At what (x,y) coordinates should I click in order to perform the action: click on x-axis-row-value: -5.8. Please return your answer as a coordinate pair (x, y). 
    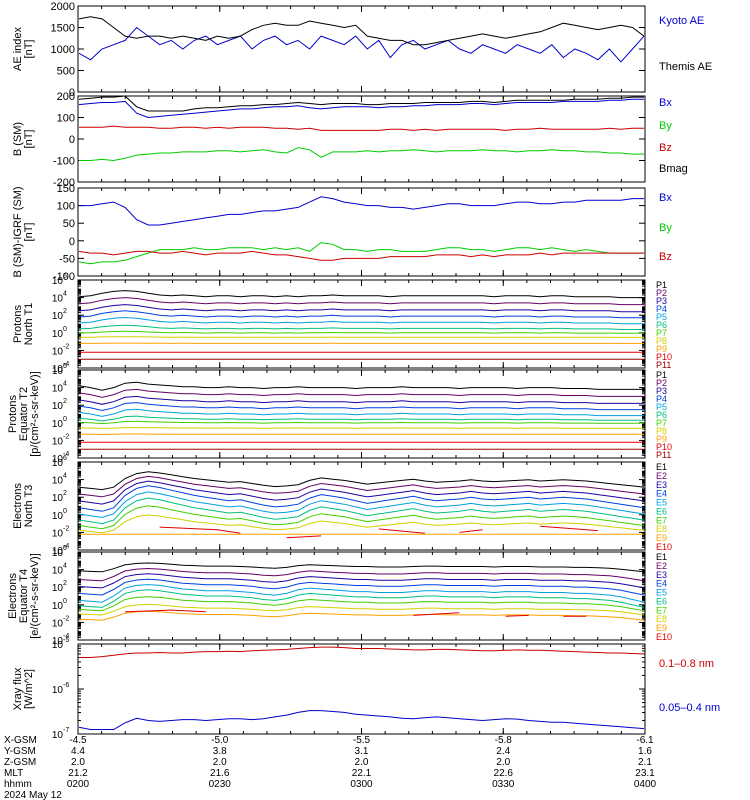
    Looking at the image, I should click on (504, 740).